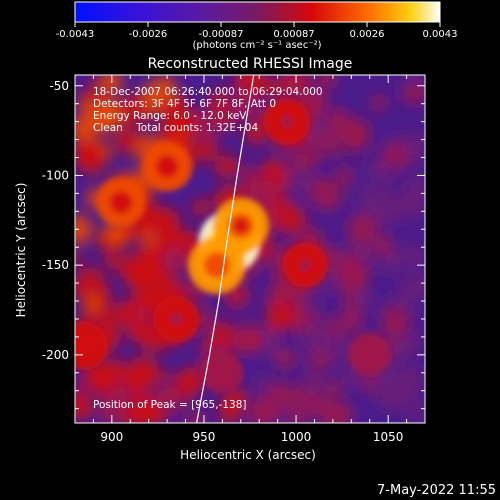 This screenshot has width=500, height=500. I want to click on y-axis-label: Heliocentric Y (arcsec), so click(21, 250).